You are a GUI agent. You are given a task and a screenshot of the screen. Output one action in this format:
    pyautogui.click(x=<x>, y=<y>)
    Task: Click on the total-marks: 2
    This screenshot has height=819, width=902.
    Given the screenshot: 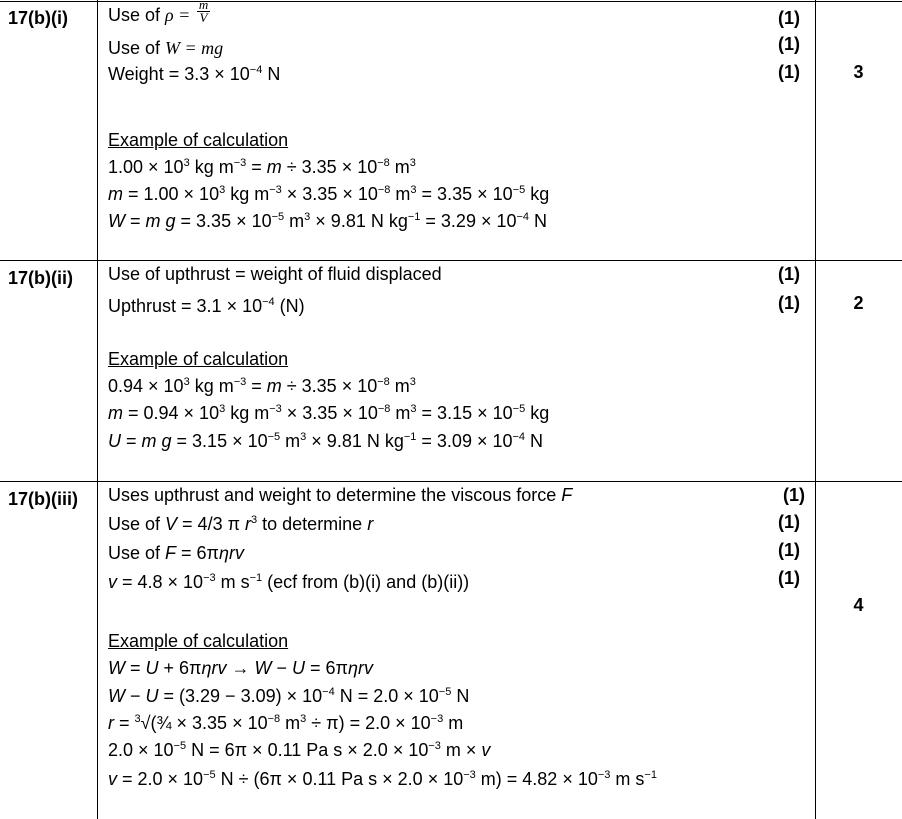 What is the action you would take?
    pyautogui.click(x=858, y=303)
    